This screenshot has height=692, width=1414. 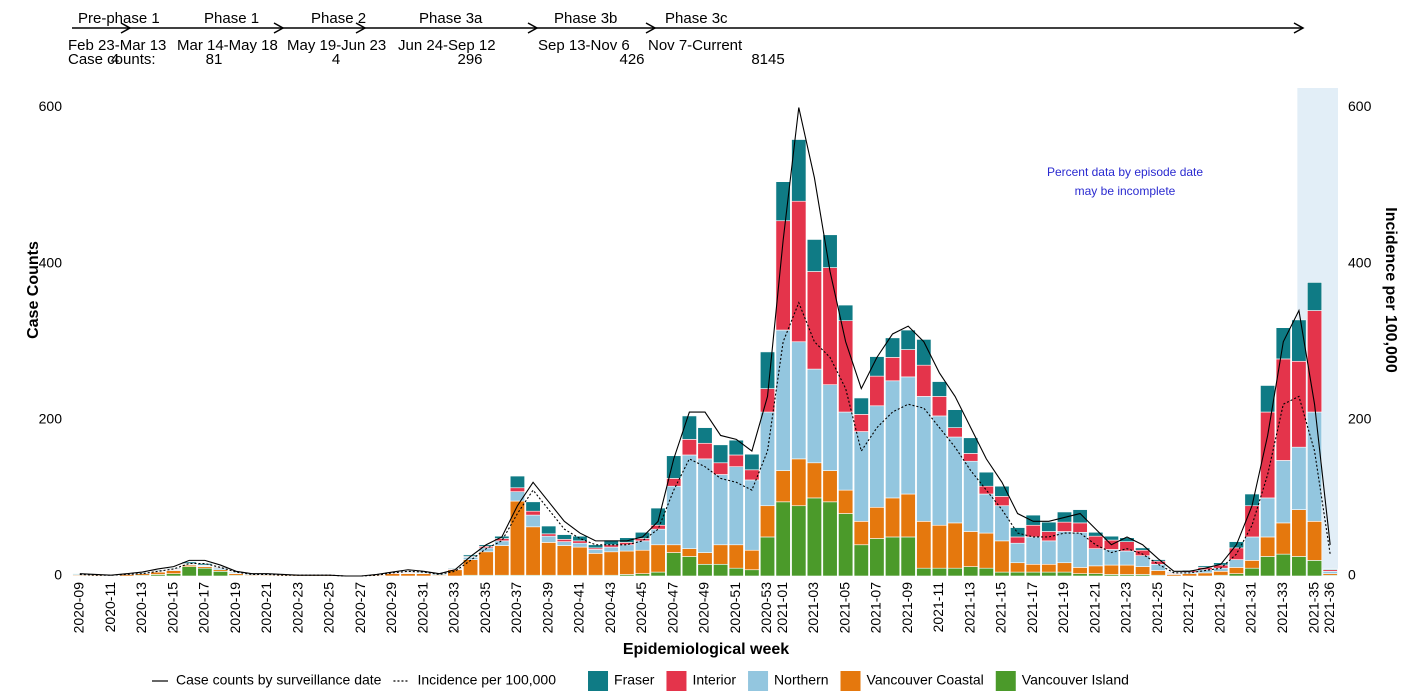 I want to click on x-tick-label: 2021-13, so click(x=969, y=608).